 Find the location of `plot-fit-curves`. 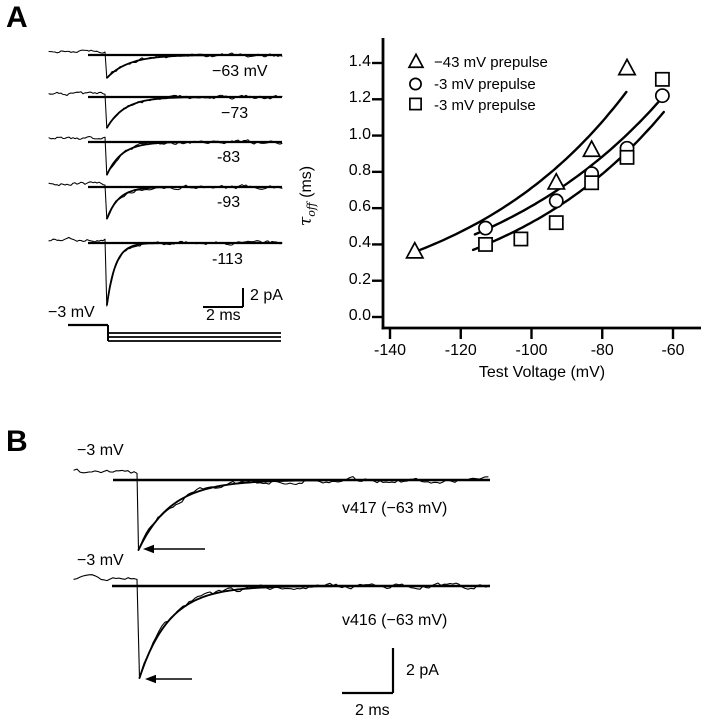

plot-fit-curves is located at coordinates (538, 172).